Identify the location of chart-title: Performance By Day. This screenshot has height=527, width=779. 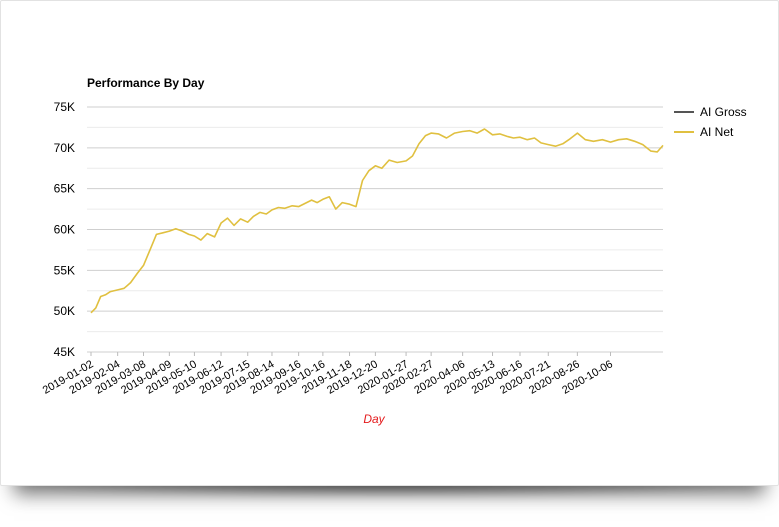
(146, 83).